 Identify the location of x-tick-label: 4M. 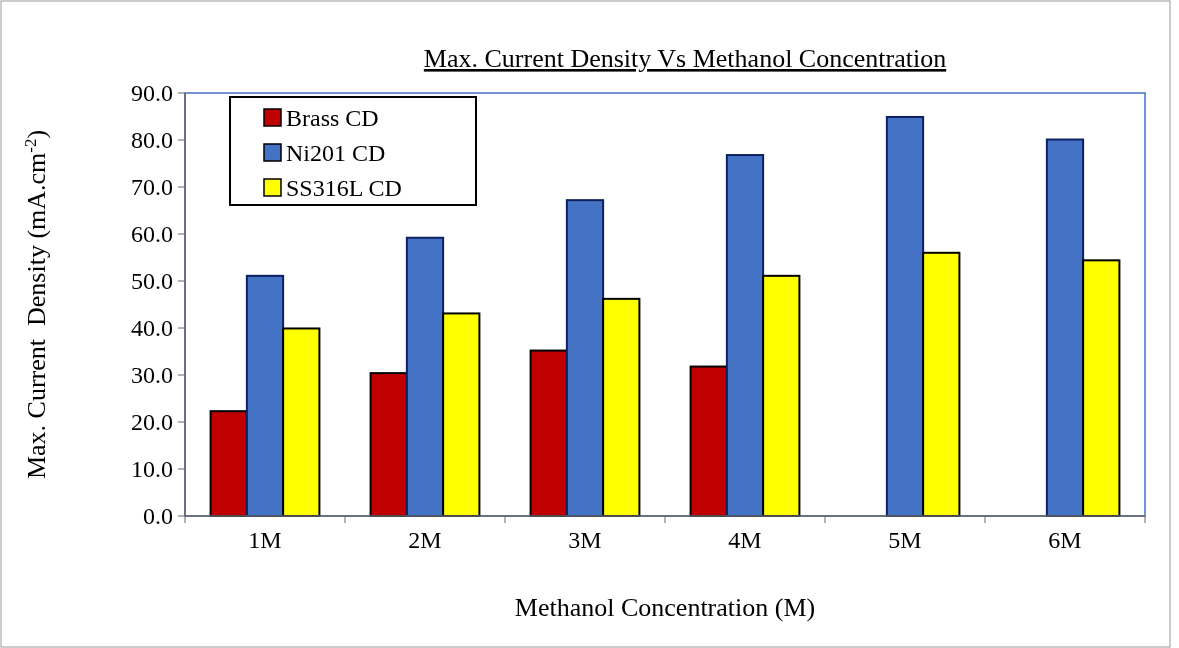
(745, 540).